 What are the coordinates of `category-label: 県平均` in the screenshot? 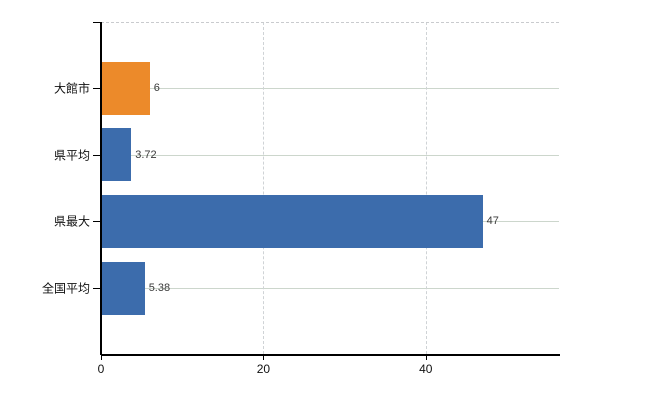 It's located at (71, 155).